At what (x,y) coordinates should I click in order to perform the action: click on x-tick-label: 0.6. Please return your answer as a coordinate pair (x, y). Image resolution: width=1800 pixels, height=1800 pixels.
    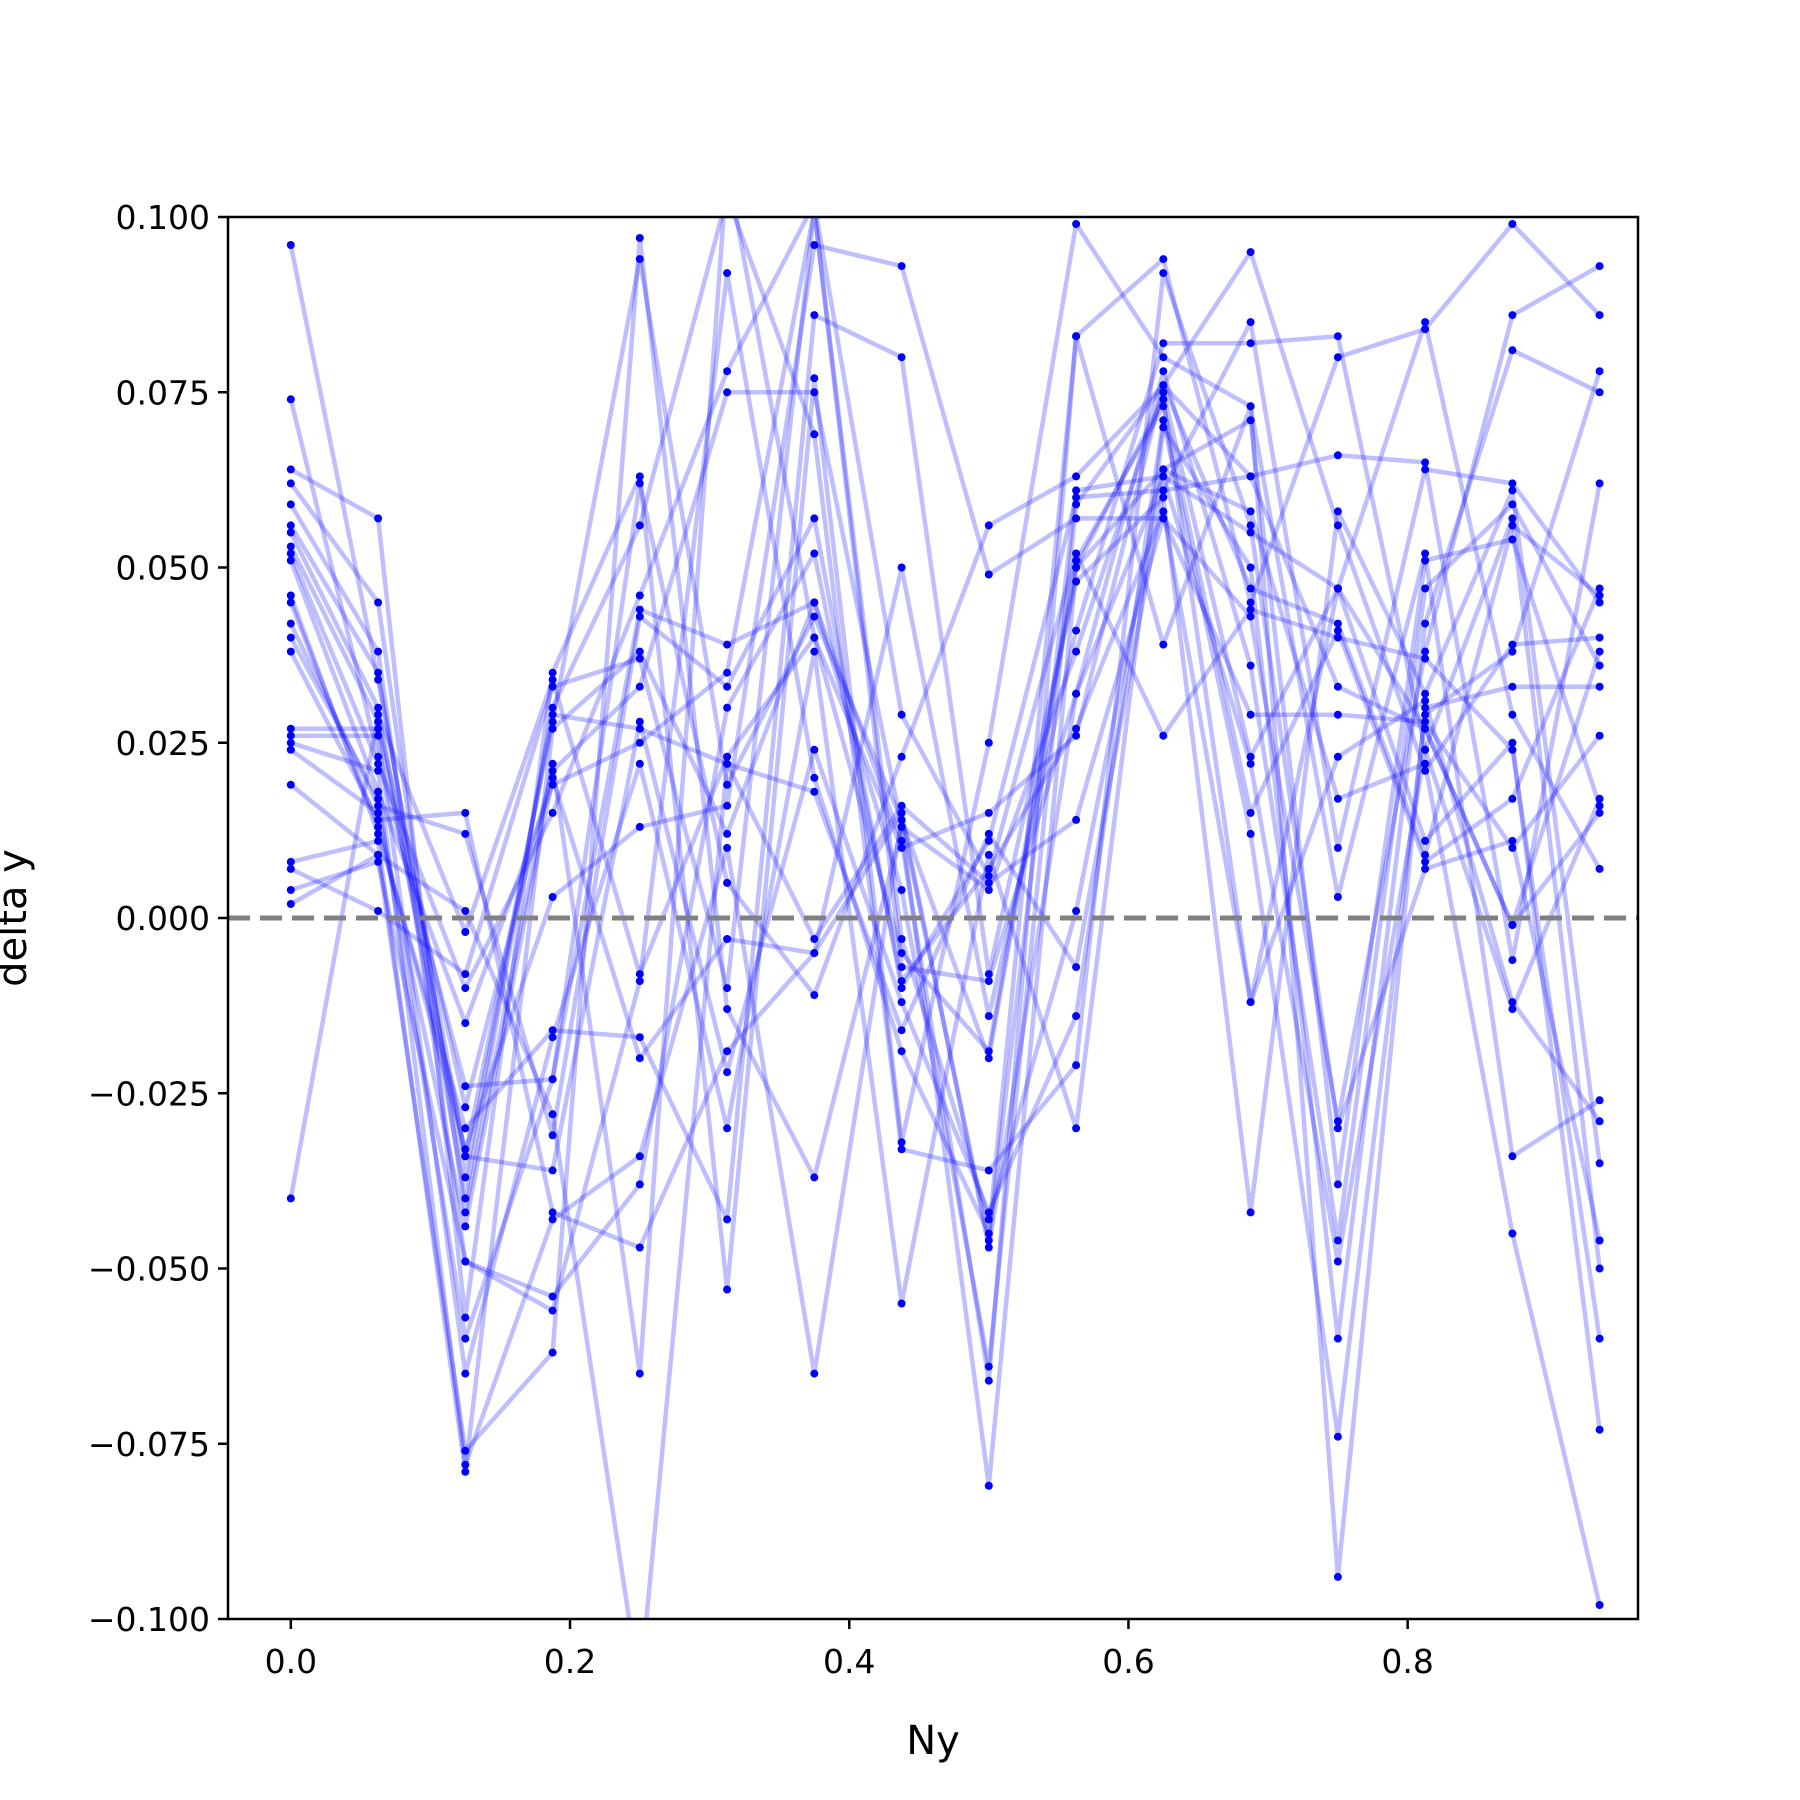
    Looking at the image, I should click on (1128, 1661).